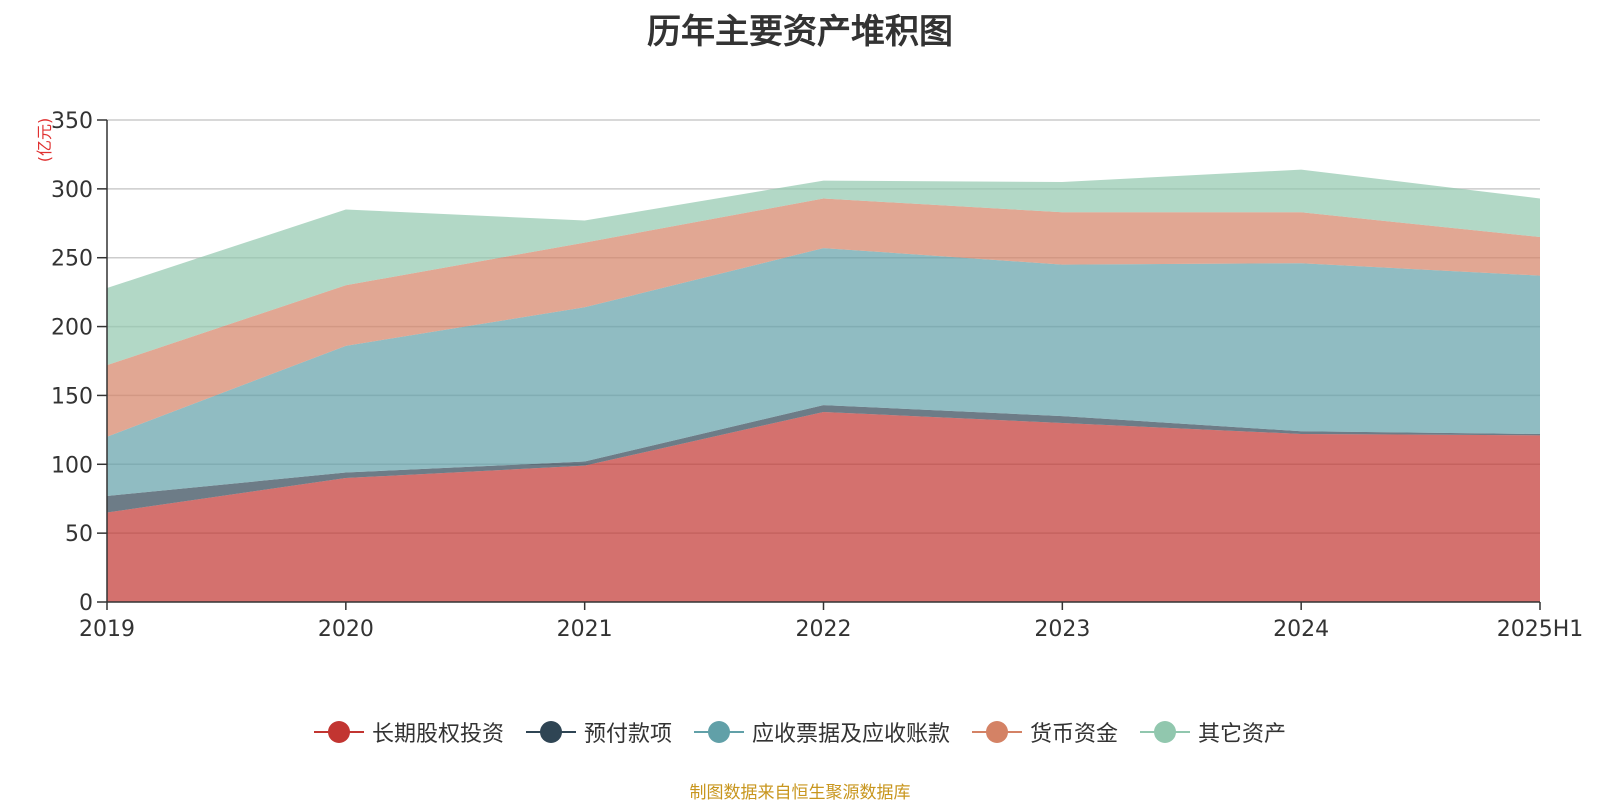  I want to click on y-tick-label: 350, so click(72, 121).